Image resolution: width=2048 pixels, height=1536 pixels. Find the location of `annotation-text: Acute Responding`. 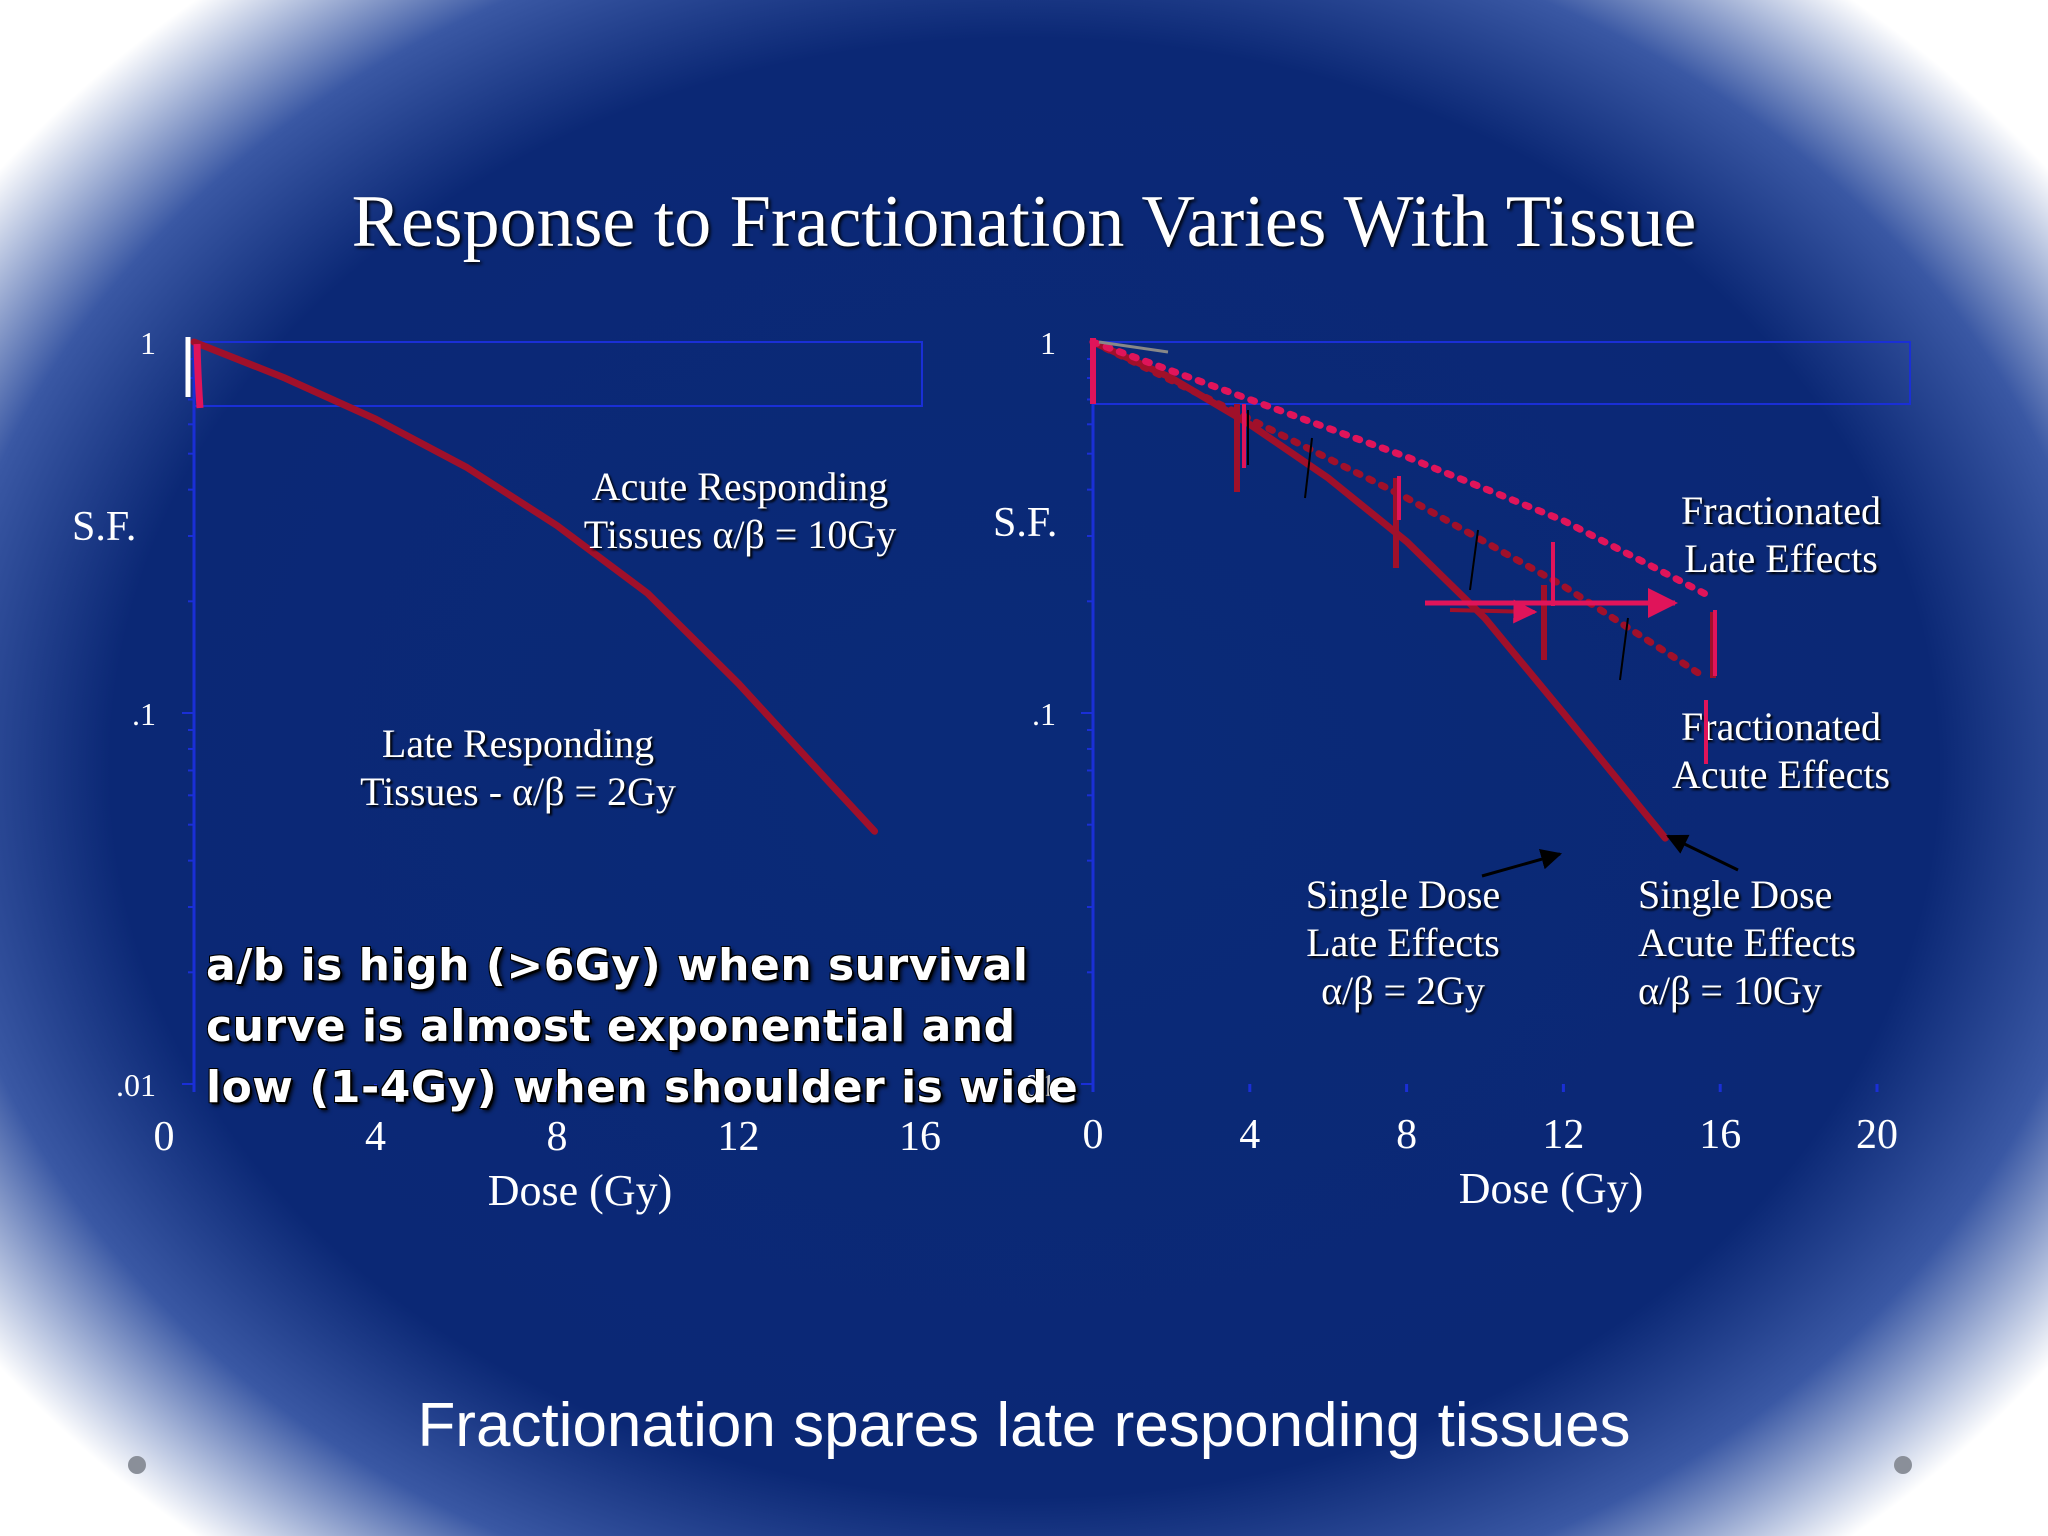

annotation-text: Acute Responding is located at coordinates (740, 486).